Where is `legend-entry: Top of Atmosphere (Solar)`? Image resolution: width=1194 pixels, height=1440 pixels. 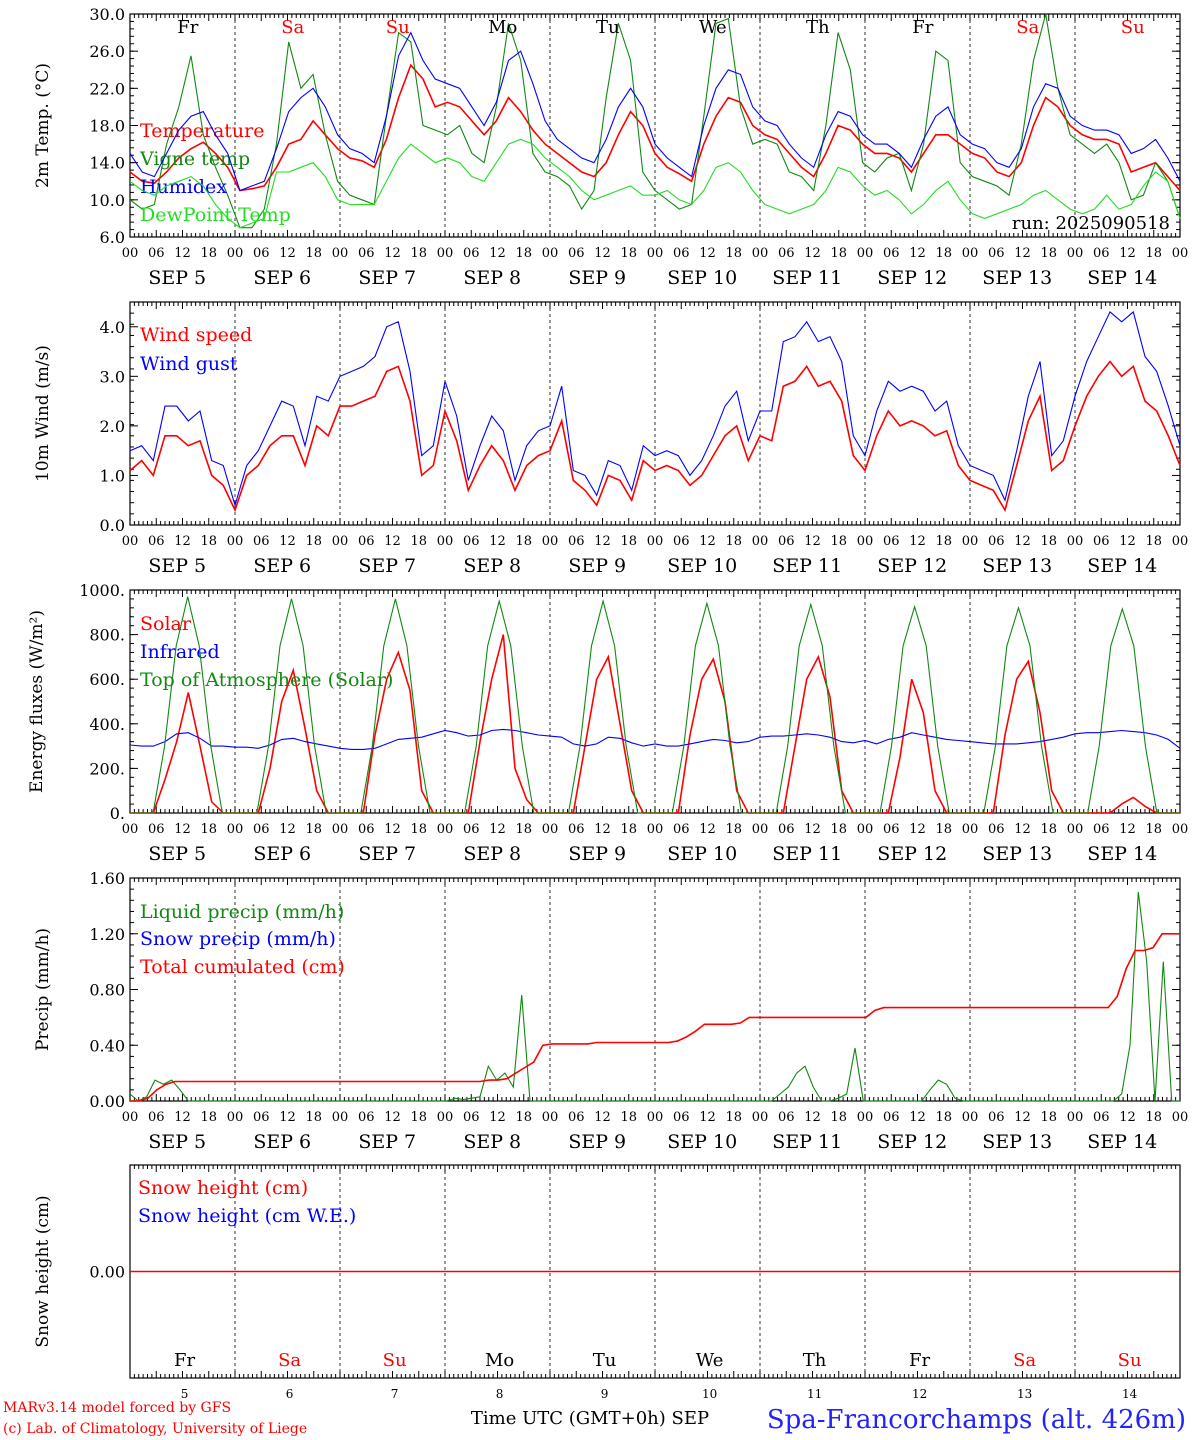 legend-entry: Top of Atmosphere (Solar) is located at coordinates (266, 680).